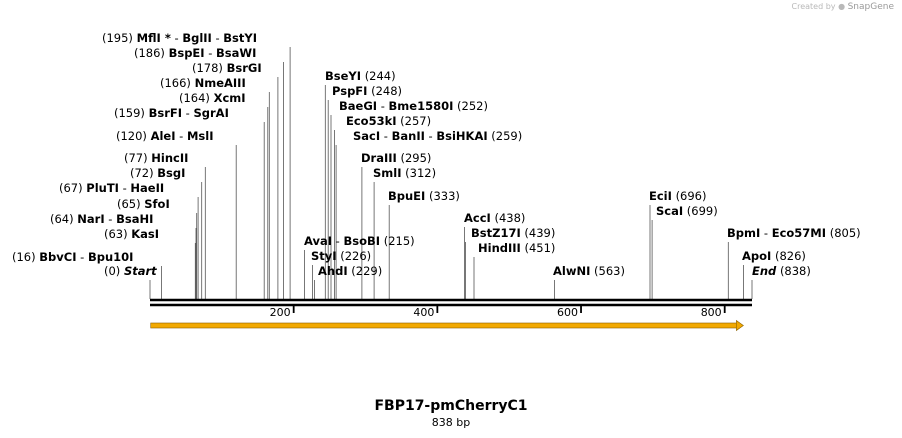  I want to click on site-label-bpmi: BpmI - Eco57MI (805), so click(794, 233).